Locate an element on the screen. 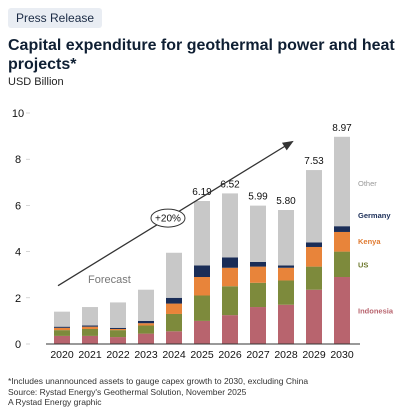 The height and width of the screenshot is (416, 416). total-labels: 6.19 6.52 5.99 5.80 7.53 8.97 is located at coordinates (272, 165).